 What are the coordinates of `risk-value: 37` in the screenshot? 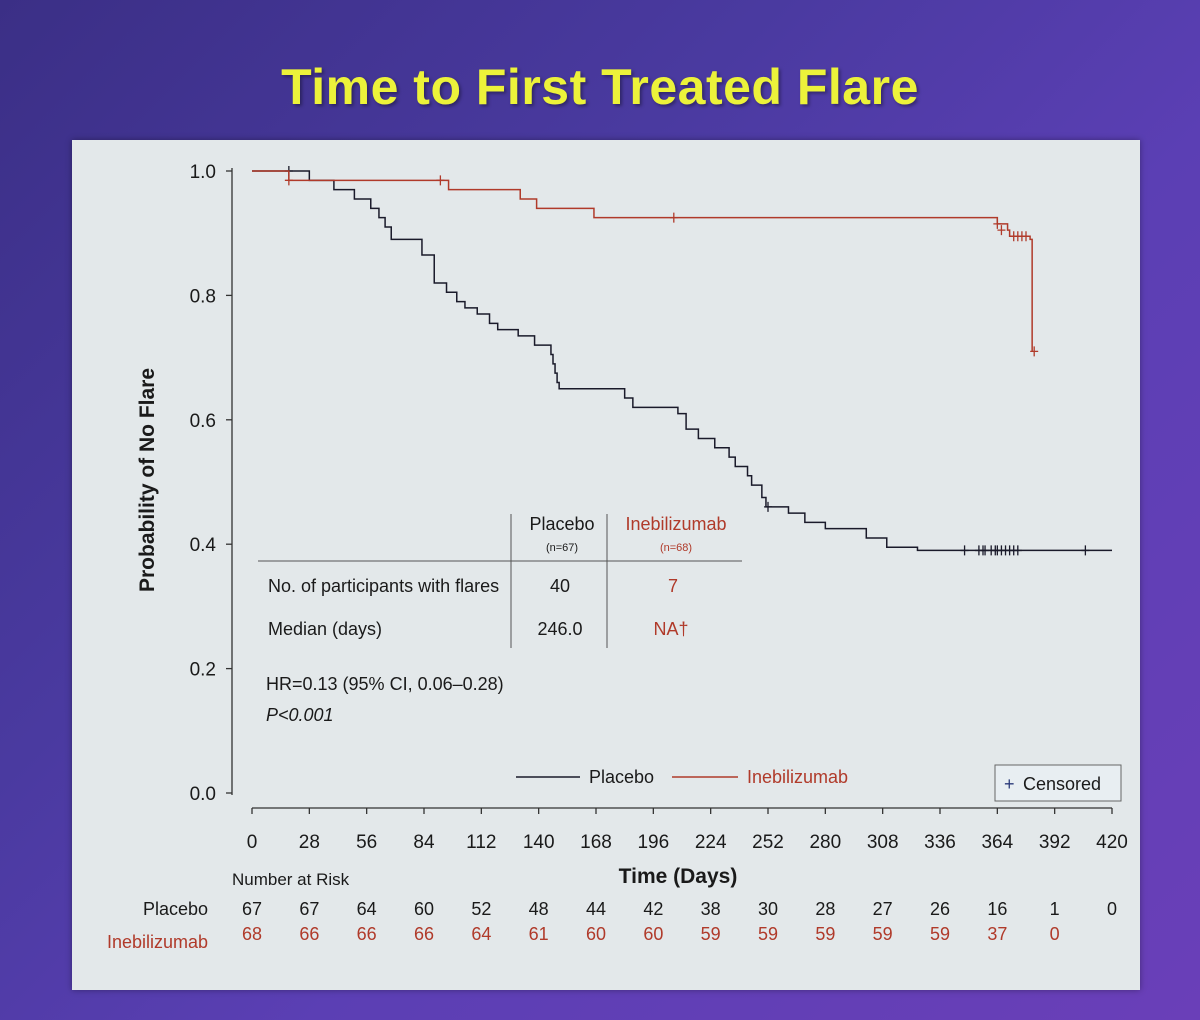 It's located at (997, 934).